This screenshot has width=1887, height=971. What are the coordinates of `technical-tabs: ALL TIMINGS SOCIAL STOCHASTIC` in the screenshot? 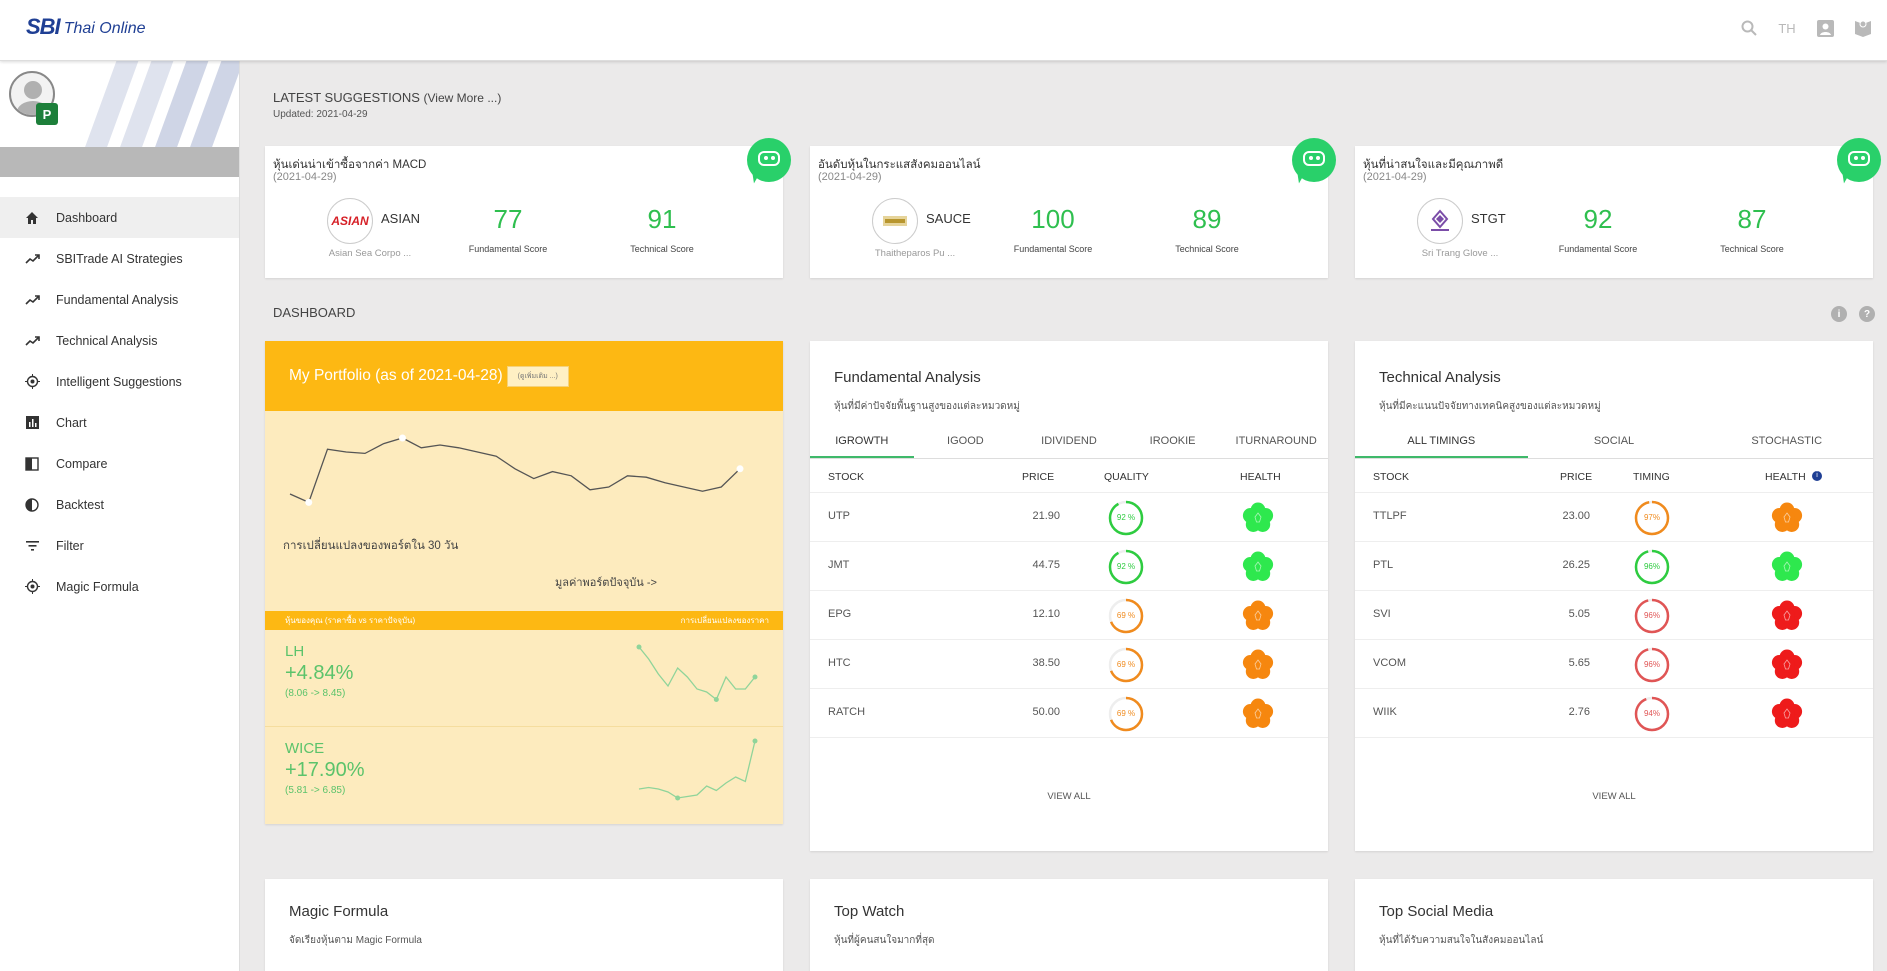 It's located at (1614, 441).